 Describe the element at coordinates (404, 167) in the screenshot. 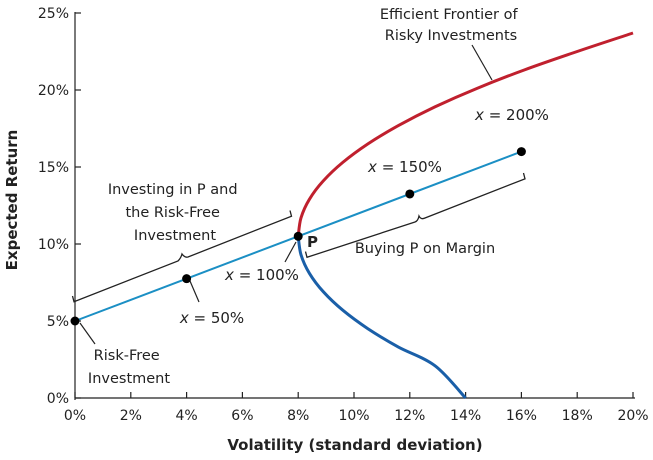

I see `x150-label: x = 150%` at that location.